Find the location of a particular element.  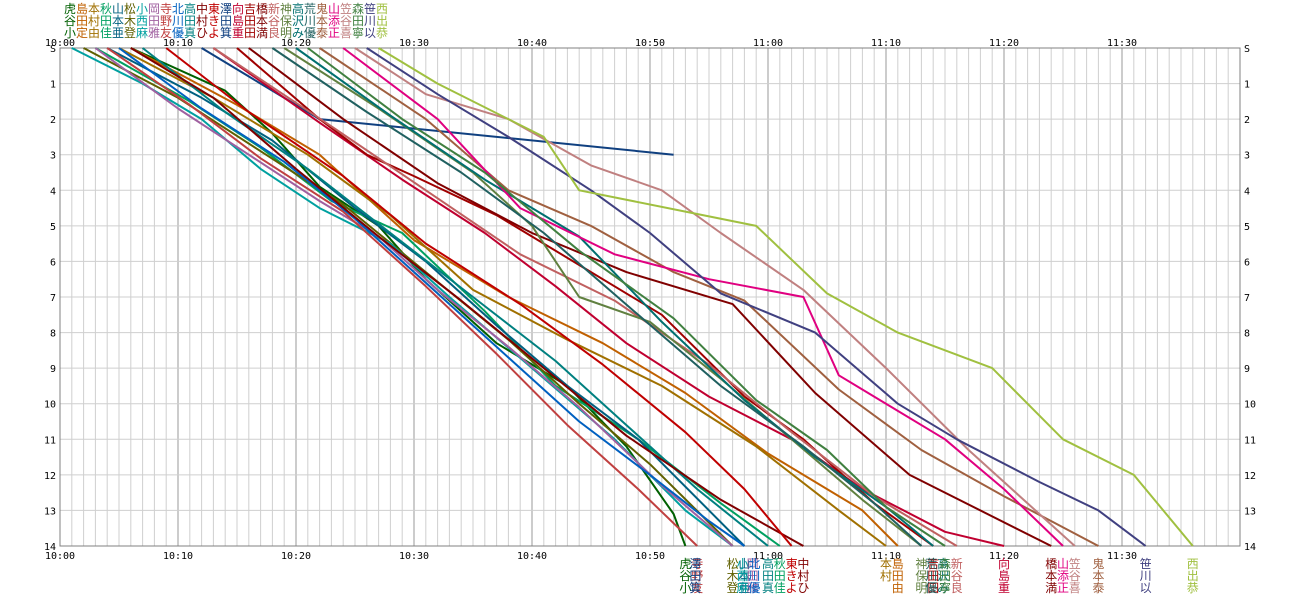

legend-char: 中 is located at coordinates (202, 8).